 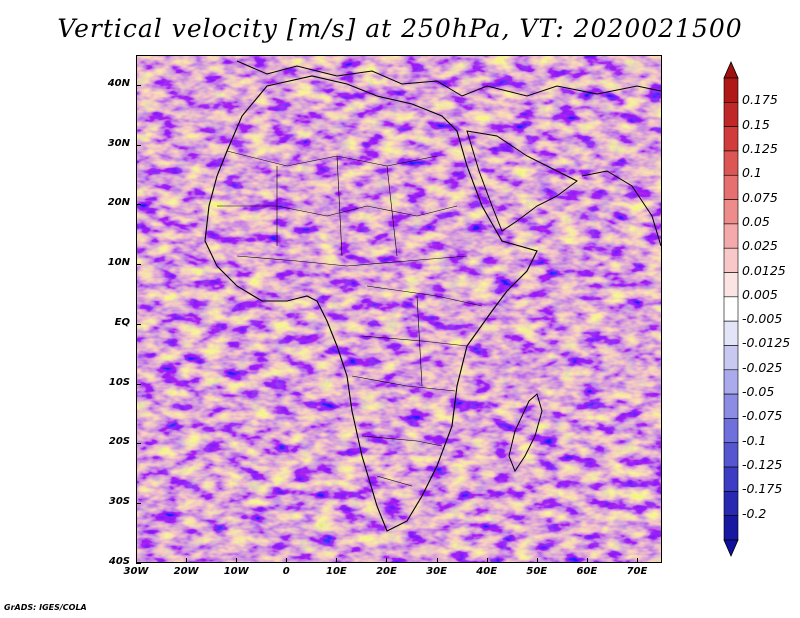 What do you see at coordinates (436, 571) in the screenshot?
I see `lon-label: 30E` at bounding box center [436, 571].